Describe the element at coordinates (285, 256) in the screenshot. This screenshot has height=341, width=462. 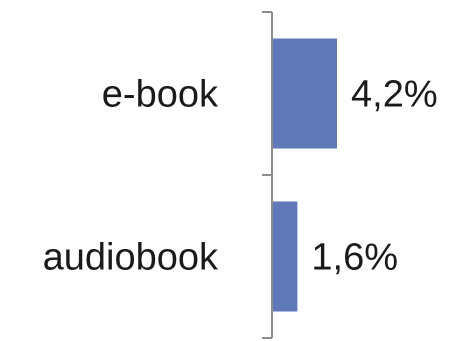
I see `bar-audiobook` at that location.